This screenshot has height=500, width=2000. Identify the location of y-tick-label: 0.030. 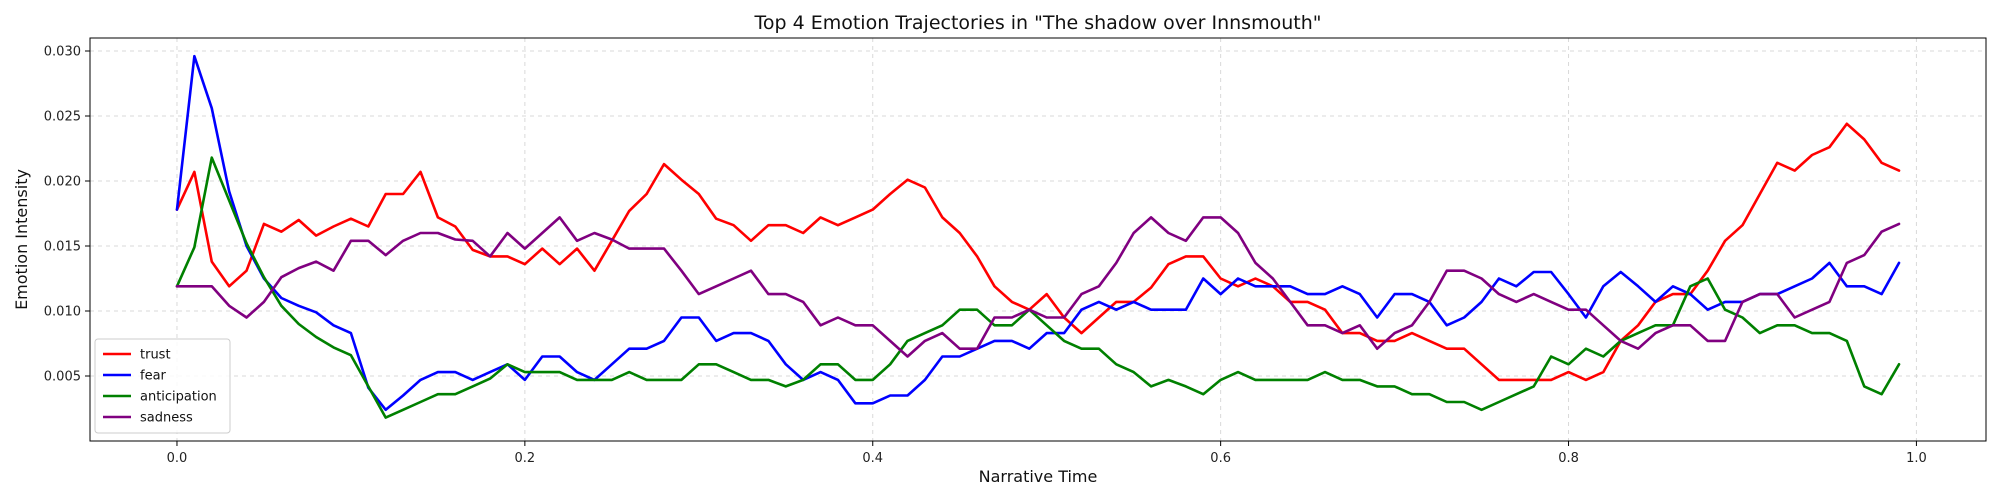
(62, 52).